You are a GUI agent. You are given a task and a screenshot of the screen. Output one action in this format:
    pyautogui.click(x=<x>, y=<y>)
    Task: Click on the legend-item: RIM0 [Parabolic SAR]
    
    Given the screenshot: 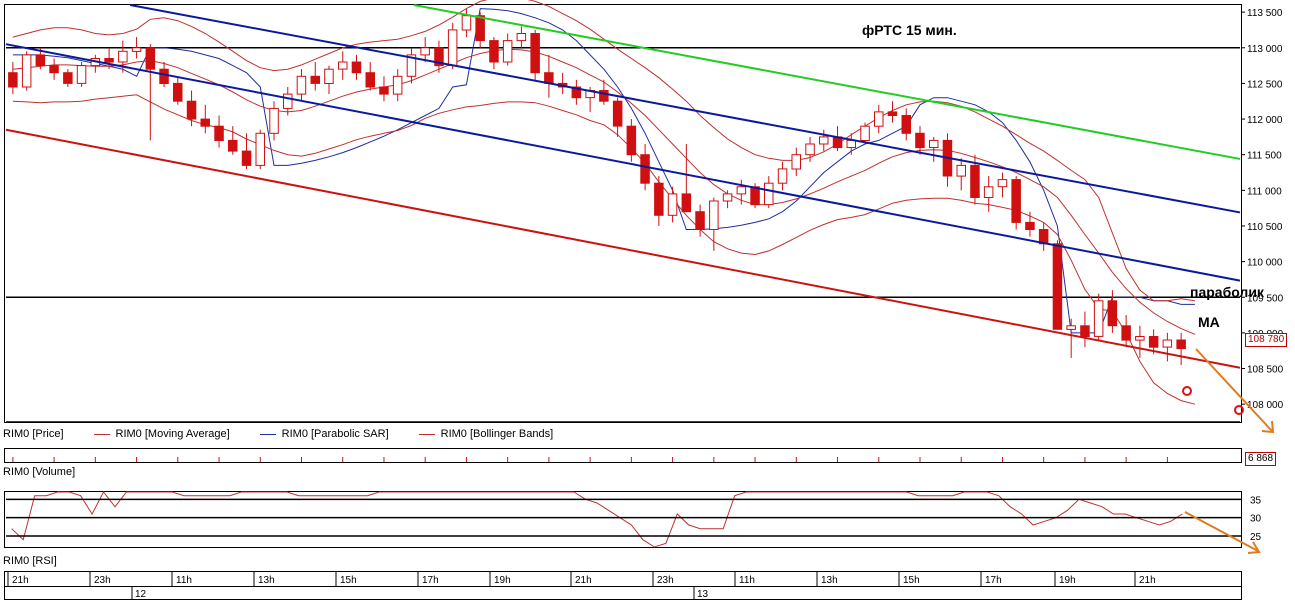 What is the action you would take?
    pyautogui.click(x=320, y=434)
    